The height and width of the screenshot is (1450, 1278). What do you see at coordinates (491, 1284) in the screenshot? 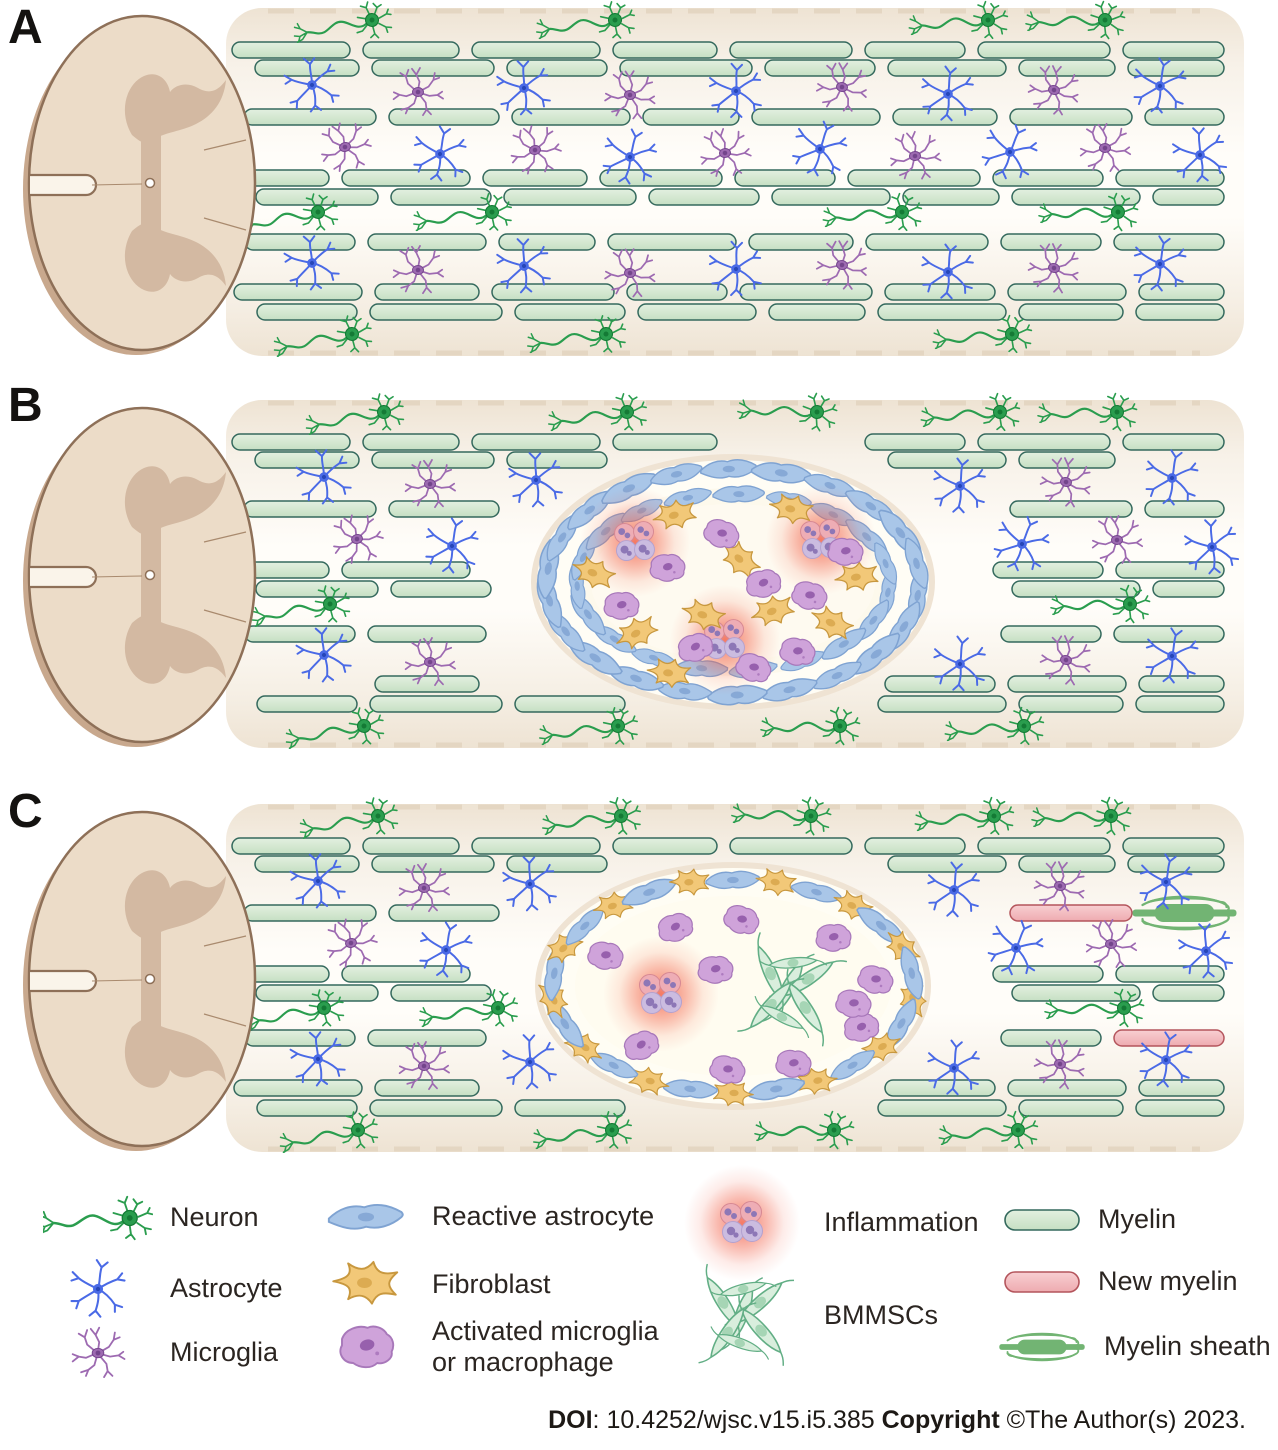
I see `legend-label-fibroblast: Fibroblast` at bounding box center [491, 1284].